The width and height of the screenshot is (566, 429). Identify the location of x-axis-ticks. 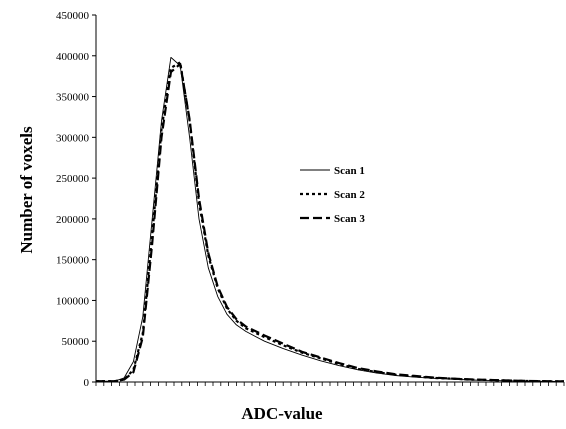
(330, 384).